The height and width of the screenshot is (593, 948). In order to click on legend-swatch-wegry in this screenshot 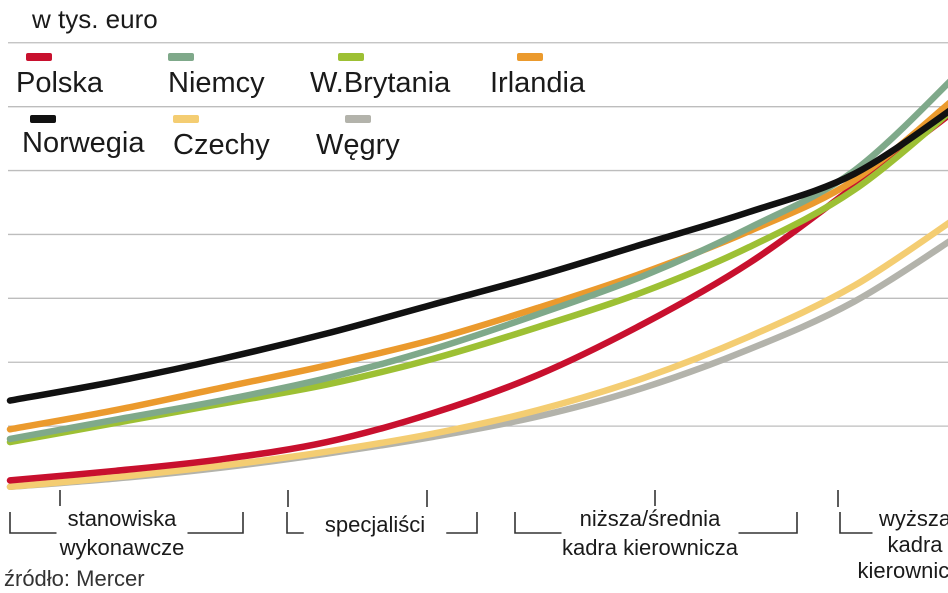, I will do `click(358, 119)`.